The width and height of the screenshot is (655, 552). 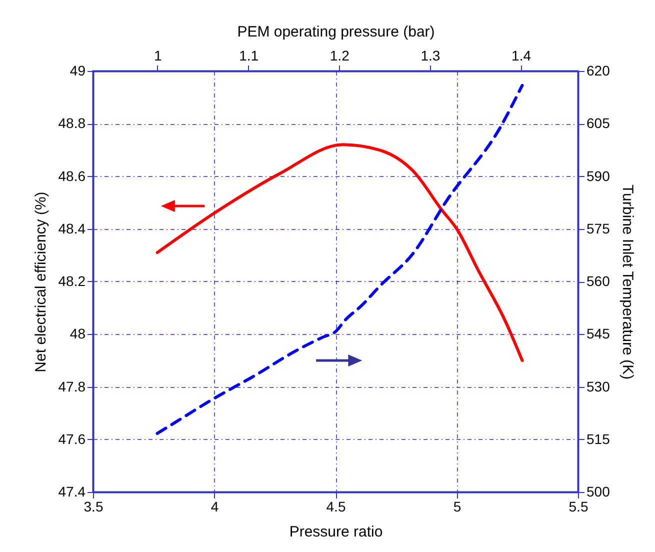 What do you see at coordinates (598, 70) in the screenshot?
I see `y2-tick-label: 620` at bounding box center [598, 70].